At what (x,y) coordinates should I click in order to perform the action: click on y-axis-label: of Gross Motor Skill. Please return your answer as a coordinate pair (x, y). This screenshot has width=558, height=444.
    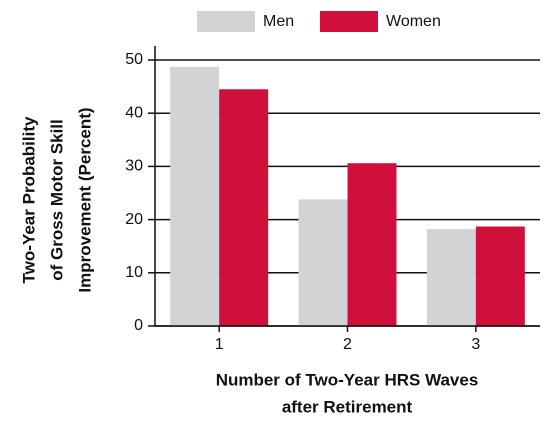
    Looking at the image, I should click on (56, 200).